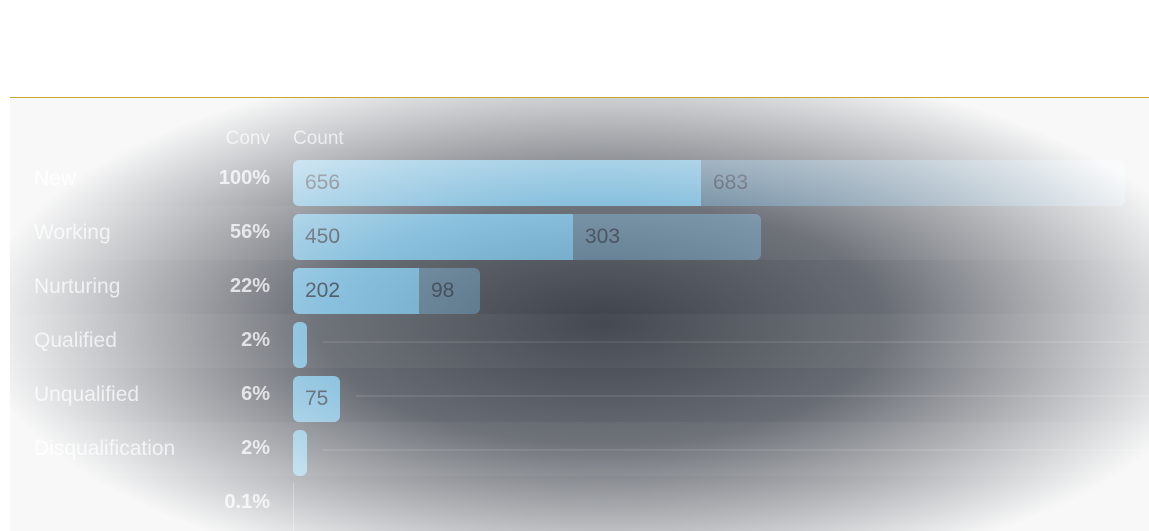 This screenshot has height=531, width=1149. Describe the element at coordinates (433, 237) in the screenshot. I see `bar-segment-primary: 450` at that location.